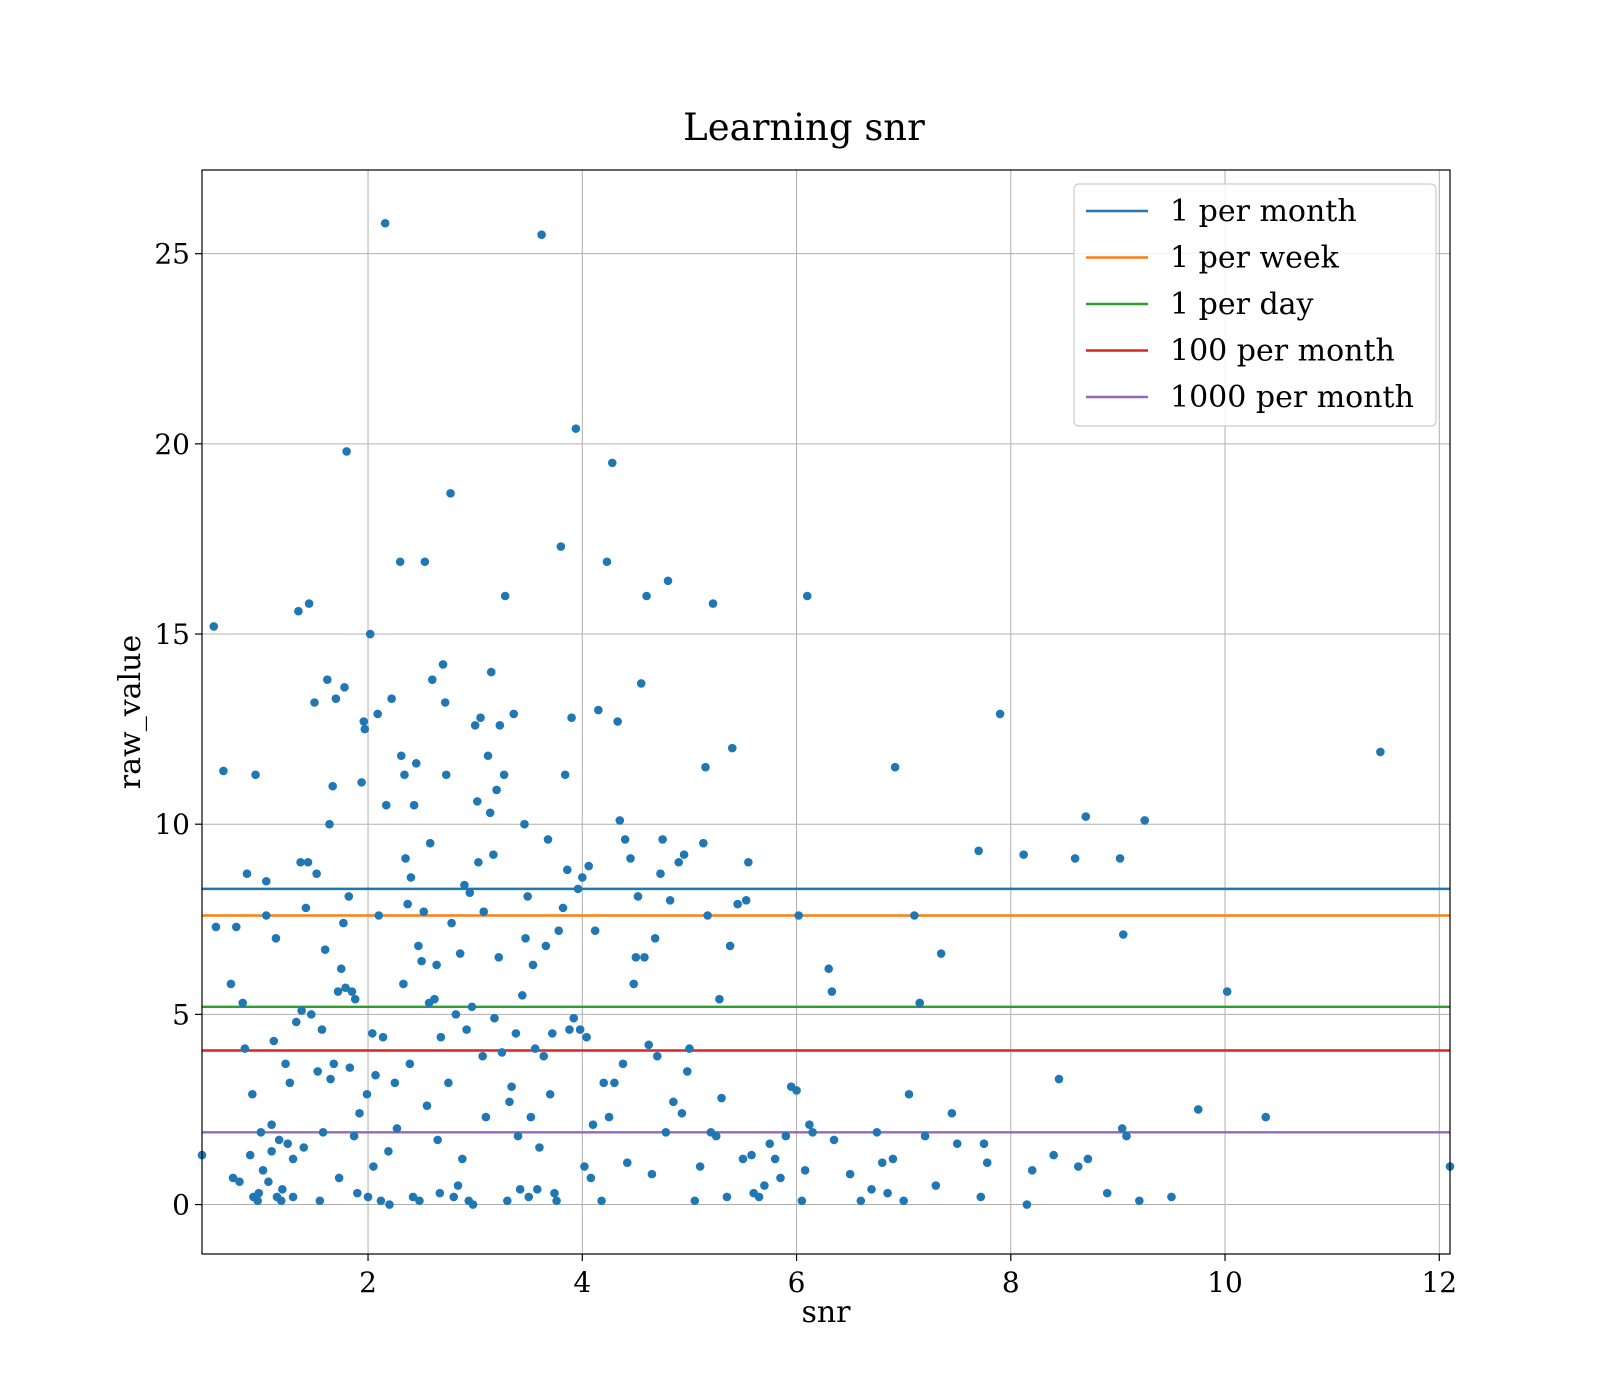 The width and height of the screenshot is (1600, 1400). What do you see at coordinates (1255, 258) in the screenshot?
I see `legend-entry: 1 per week` at bounding box center [1255, 258].